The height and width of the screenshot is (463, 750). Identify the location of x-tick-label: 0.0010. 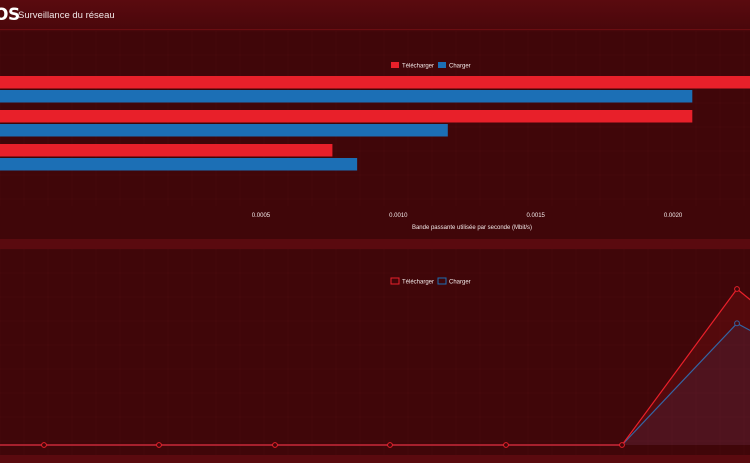
(398, 216).